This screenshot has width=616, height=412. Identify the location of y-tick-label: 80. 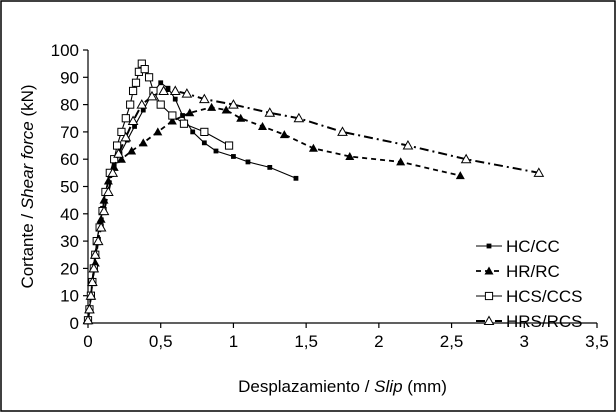
(69, 105).